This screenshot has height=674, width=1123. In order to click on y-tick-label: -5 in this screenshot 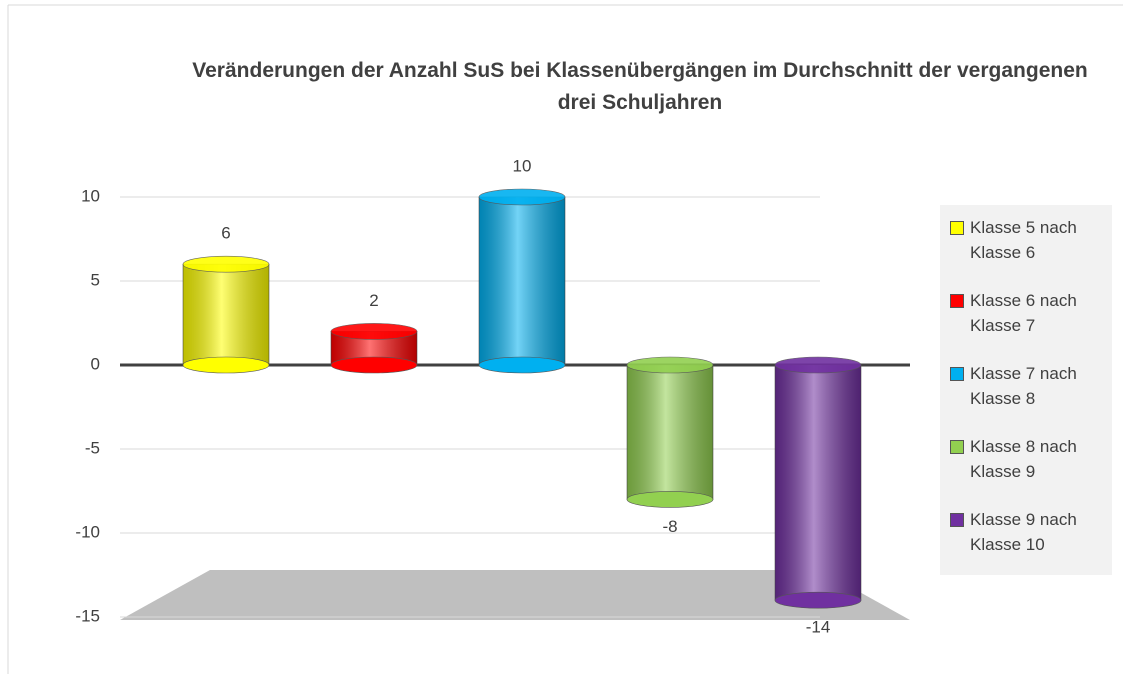, I will do `click(92, 447)`.